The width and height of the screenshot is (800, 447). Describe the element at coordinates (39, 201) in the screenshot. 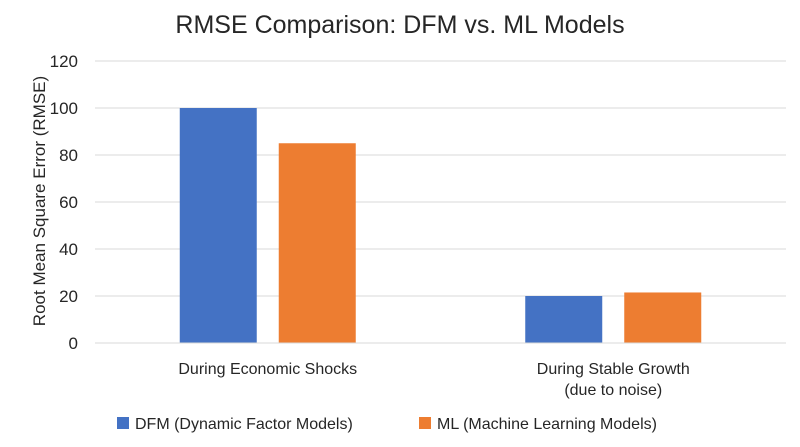

I see `y-axis-title: Root Mean Square Error (RMSE)` at that location.